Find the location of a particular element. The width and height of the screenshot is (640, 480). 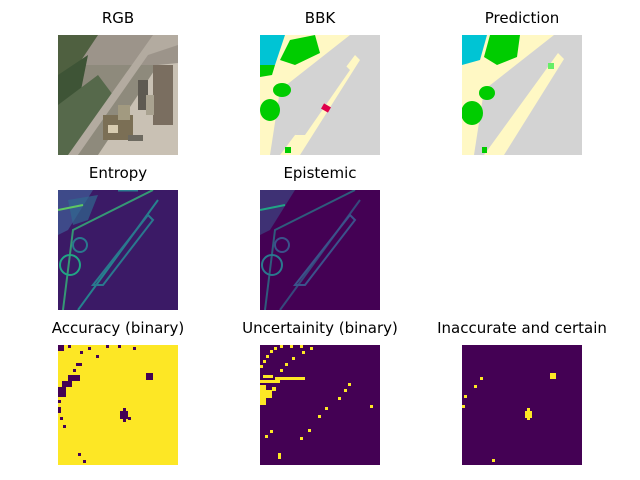

rgb-image is located at coordinates (118, 95).